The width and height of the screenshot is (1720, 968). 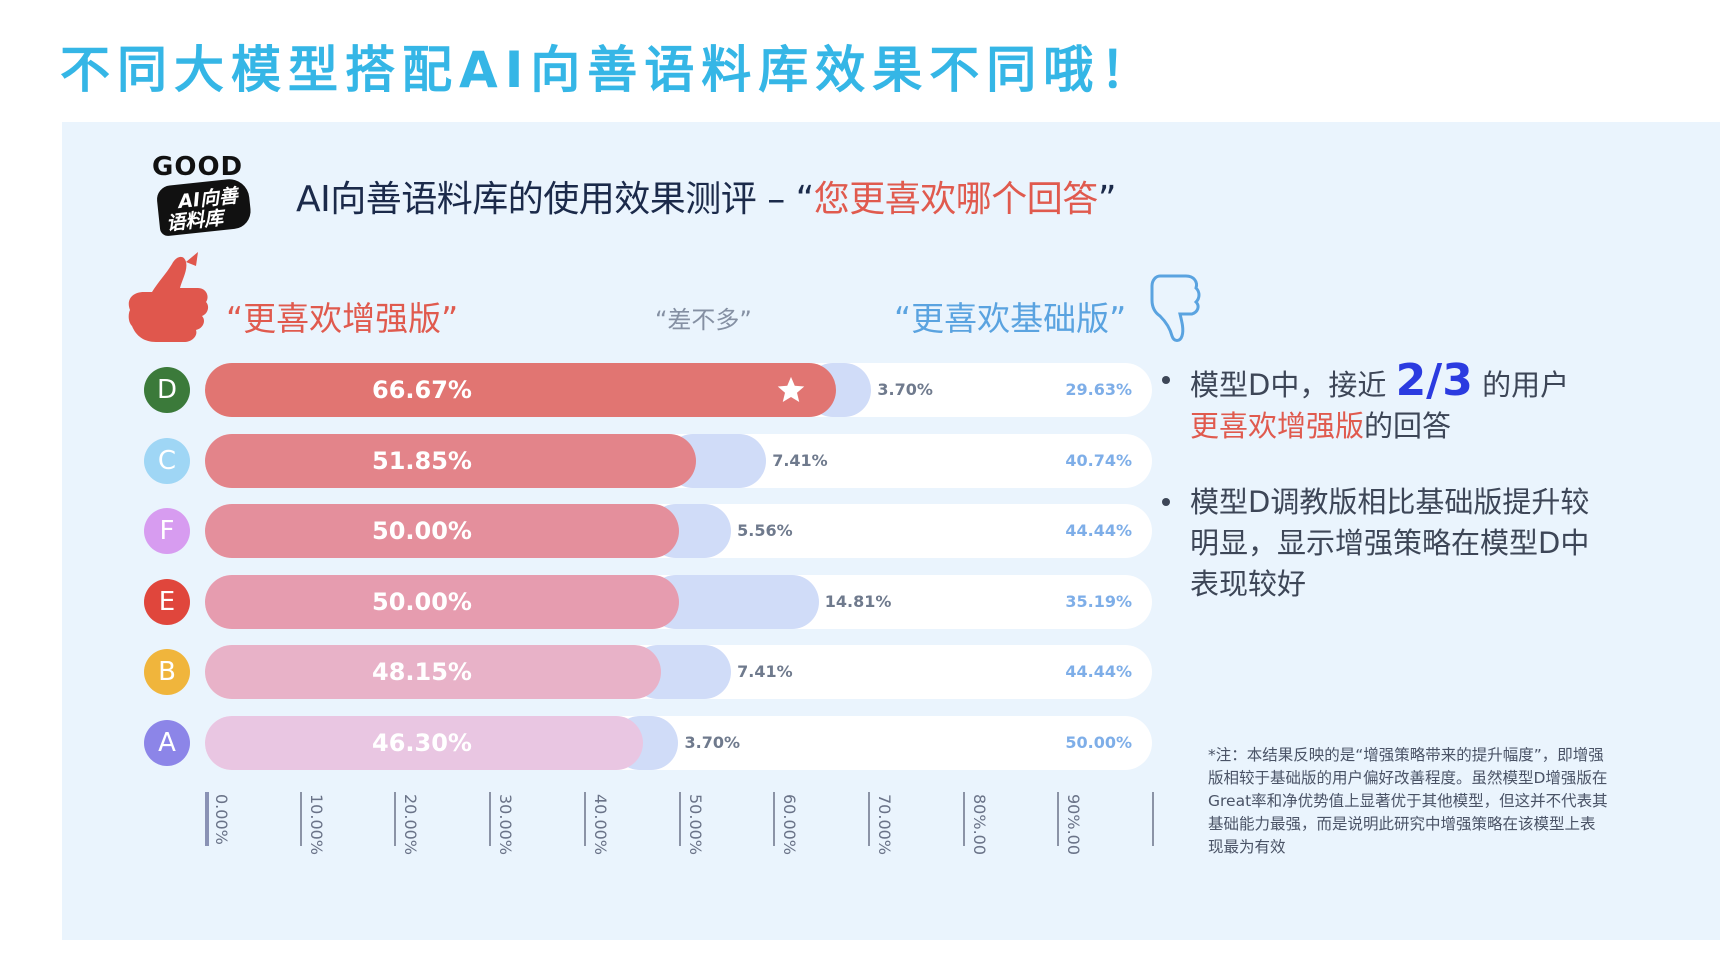 I want to click on model-badge-c: C, so click(x=167, y=461).